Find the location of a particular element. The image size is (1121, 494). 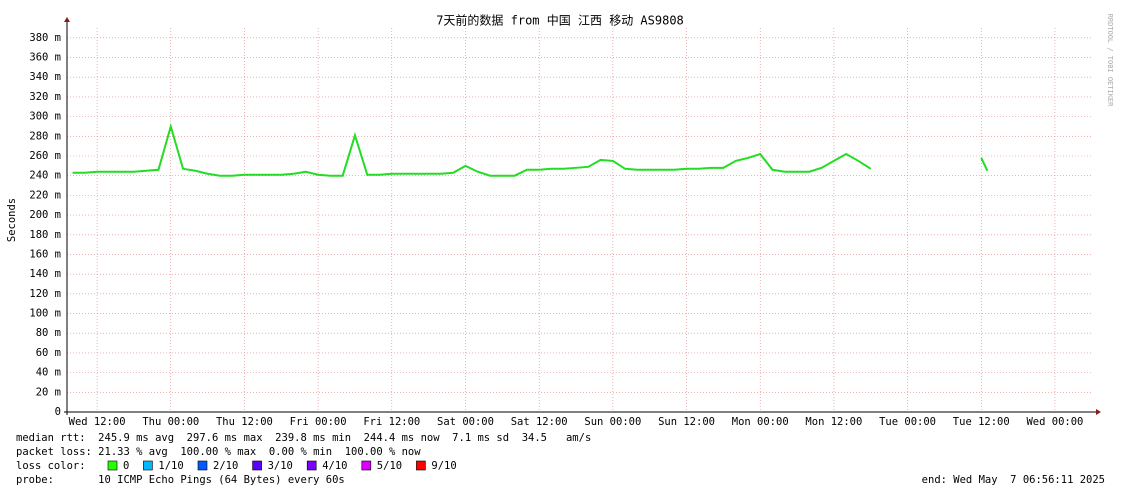

y-tick-label: 180 m is located at coordinates (45, 235).